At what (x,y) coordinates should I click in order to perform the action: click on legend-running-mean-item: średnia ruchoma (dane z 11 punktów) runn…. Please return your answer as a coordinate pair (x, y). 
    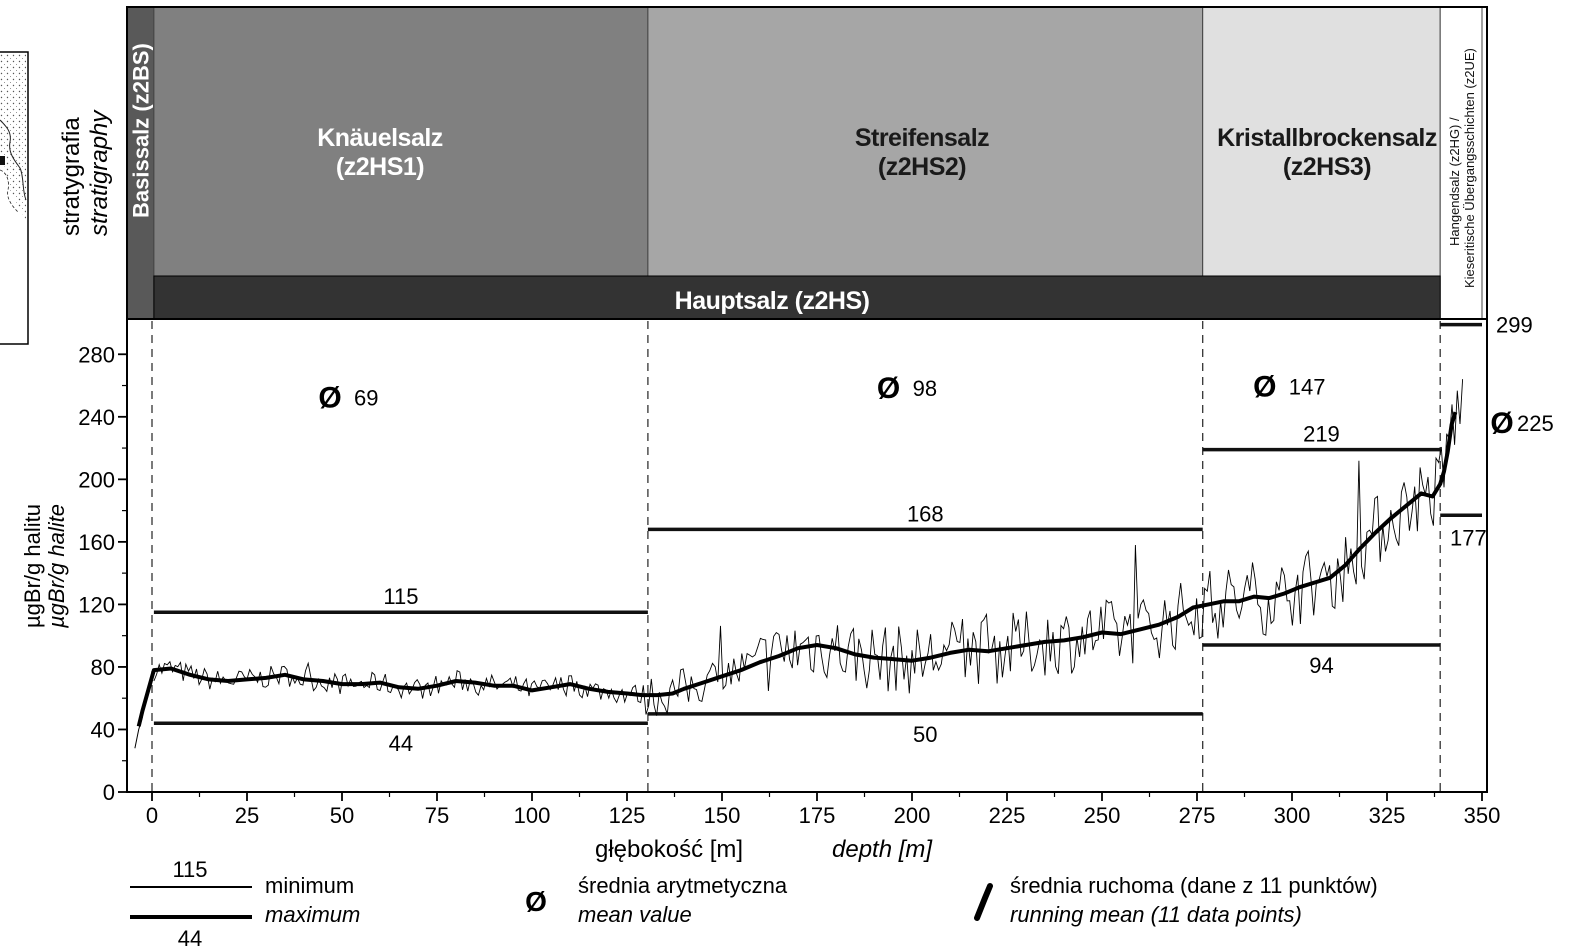
    Looking at the image, I should click on (1176, 900).